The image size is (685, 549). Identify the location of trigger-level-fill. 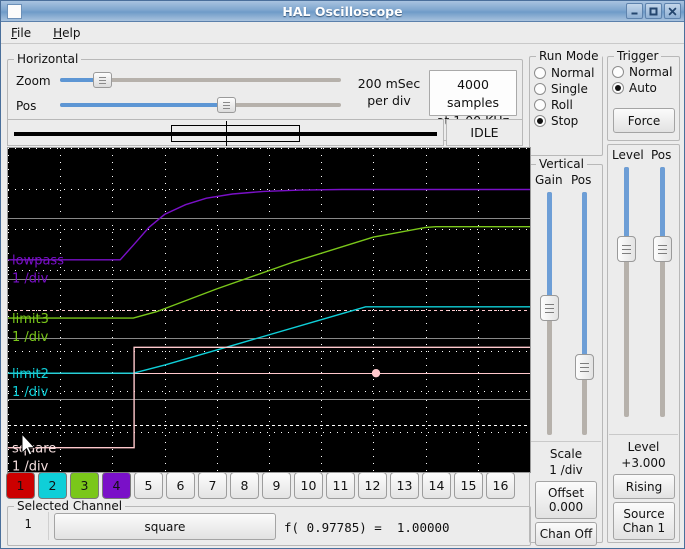
(626, 205).